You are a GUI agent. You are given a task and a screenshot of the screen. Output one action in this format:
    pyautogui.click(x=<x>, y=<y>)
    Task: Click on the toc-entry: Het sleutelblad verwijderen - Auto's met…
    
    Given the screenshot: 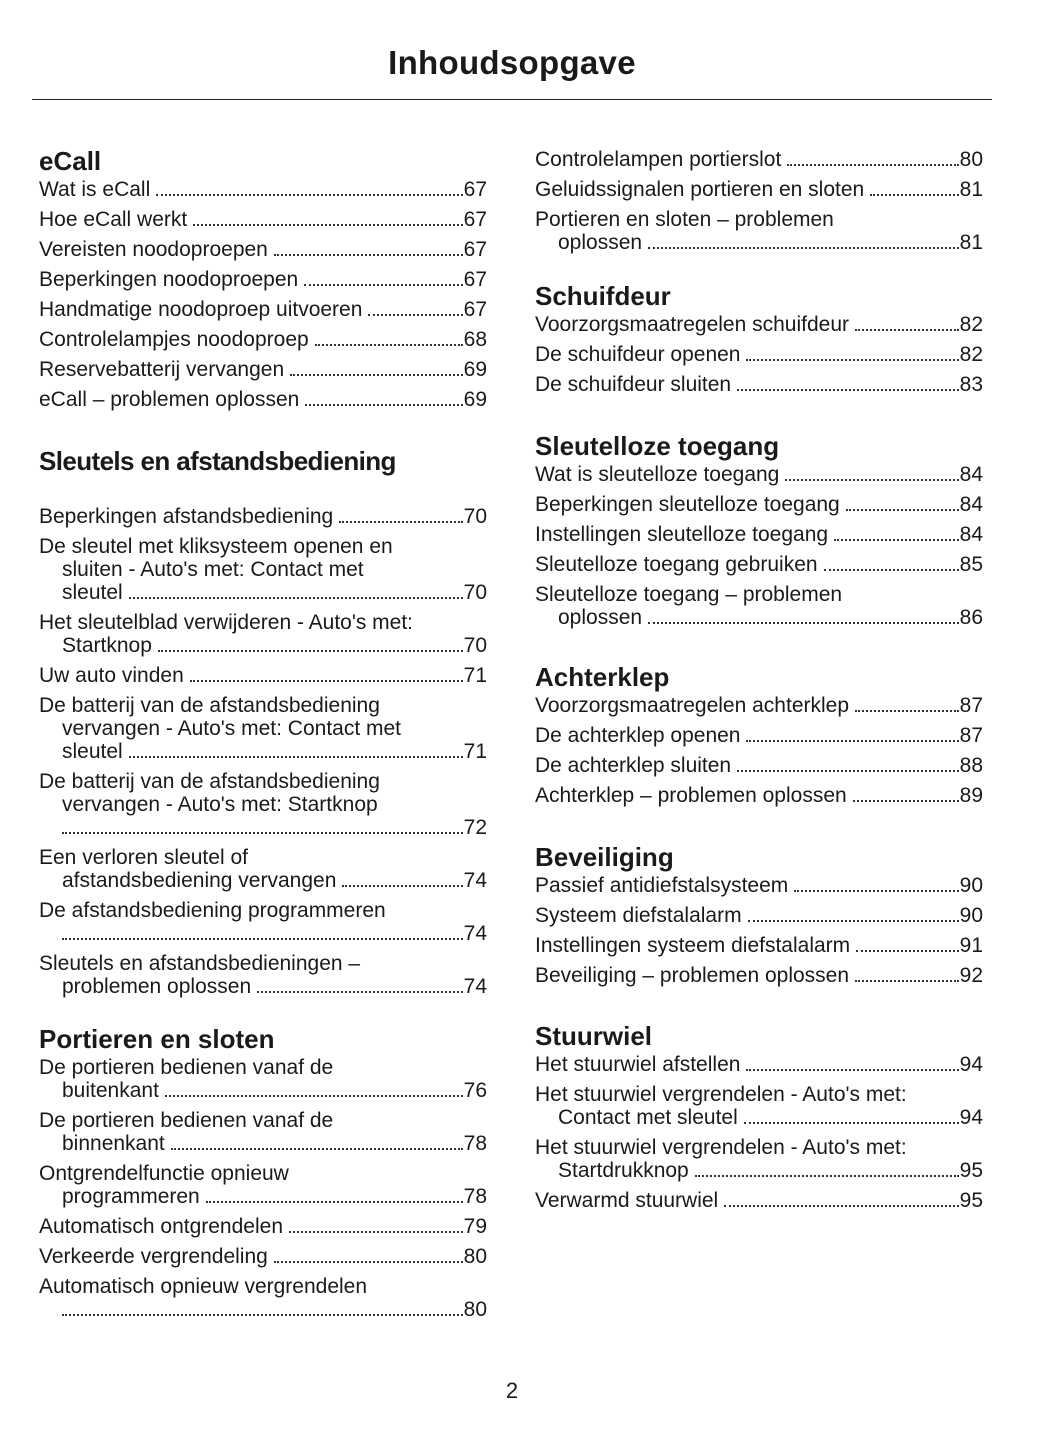 What is the action you would take?
    pyautogui.click(x=263, y=634)
    